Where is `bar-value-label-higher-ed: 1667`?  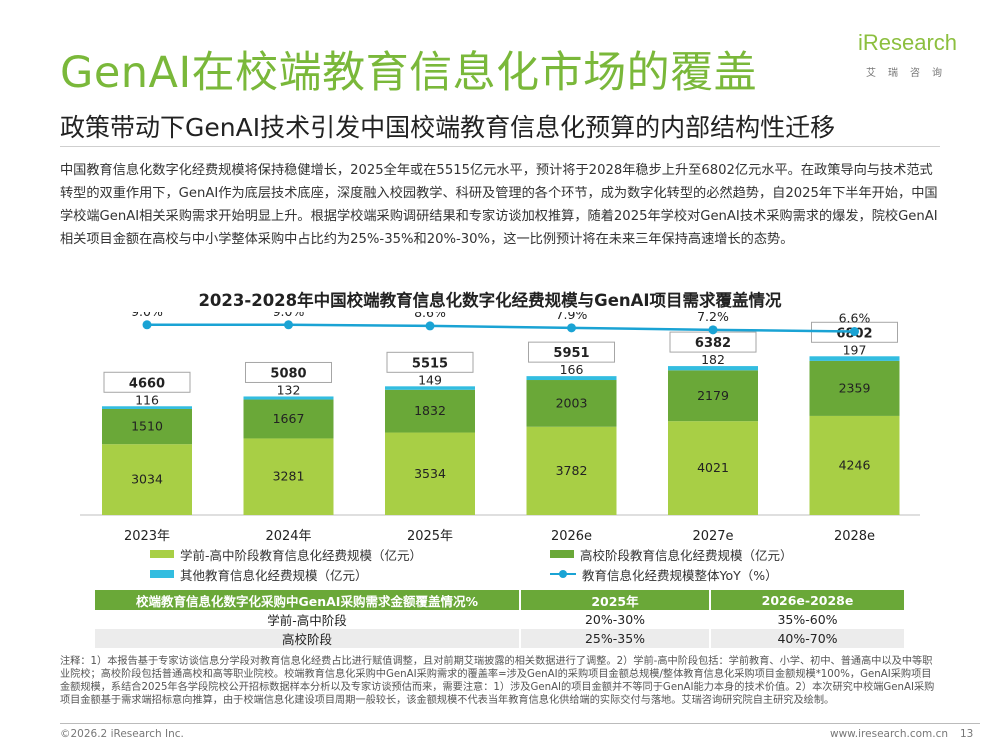
bar-value-label-higher-ed: 1667 is located at coordinates (289, 418).